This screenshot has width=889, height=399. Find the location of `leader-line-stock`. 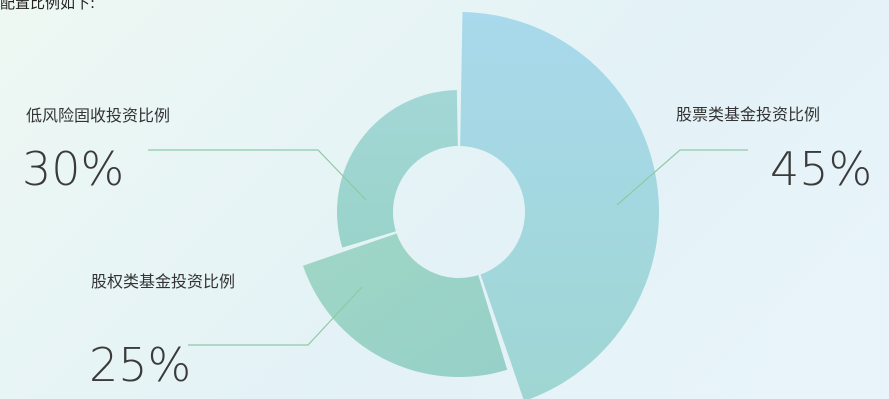

leader-line-stock is located at coordinates (682, 177).